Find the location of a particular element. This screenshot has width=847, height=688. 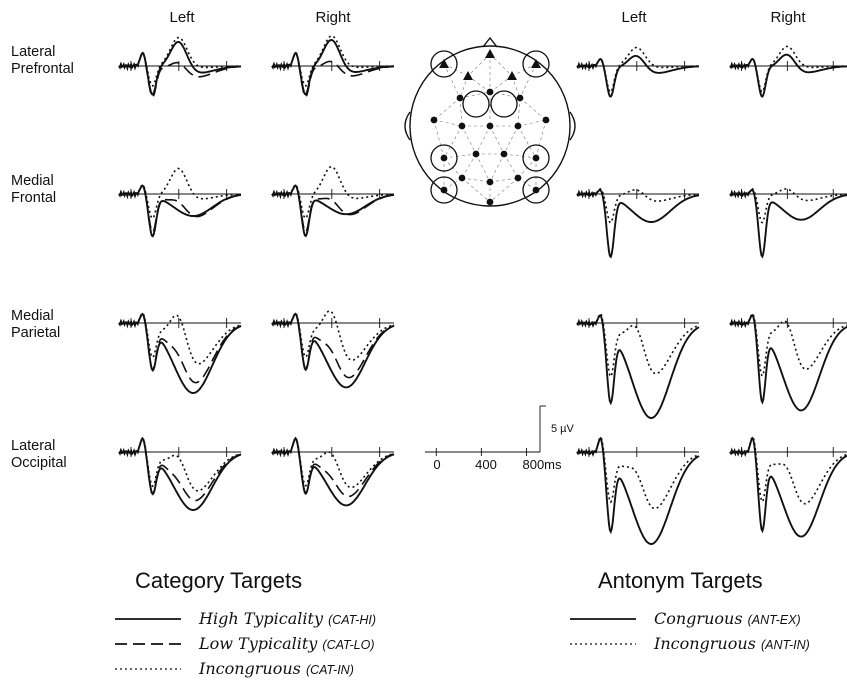

legend-label: Low Typicality (CAT-LO) is located at coordinates (286, 643).